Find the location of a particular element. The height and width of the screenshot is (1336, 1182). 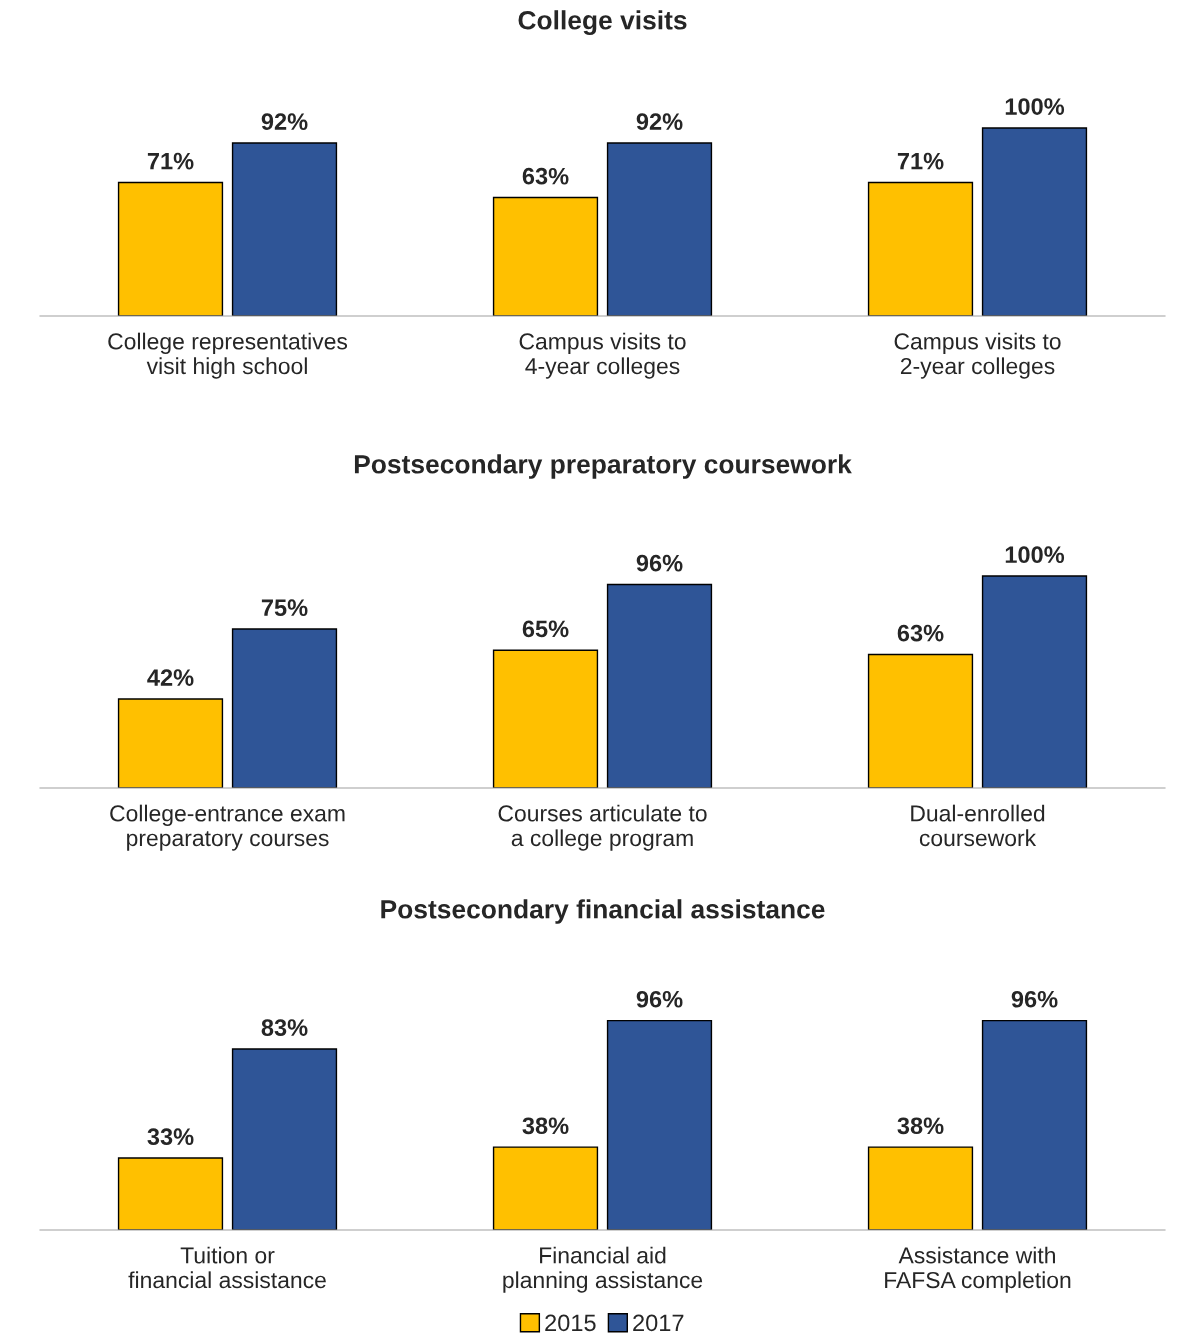

chart-title: Postsecondary preparatory coursework is located at coordinates (603, 466).